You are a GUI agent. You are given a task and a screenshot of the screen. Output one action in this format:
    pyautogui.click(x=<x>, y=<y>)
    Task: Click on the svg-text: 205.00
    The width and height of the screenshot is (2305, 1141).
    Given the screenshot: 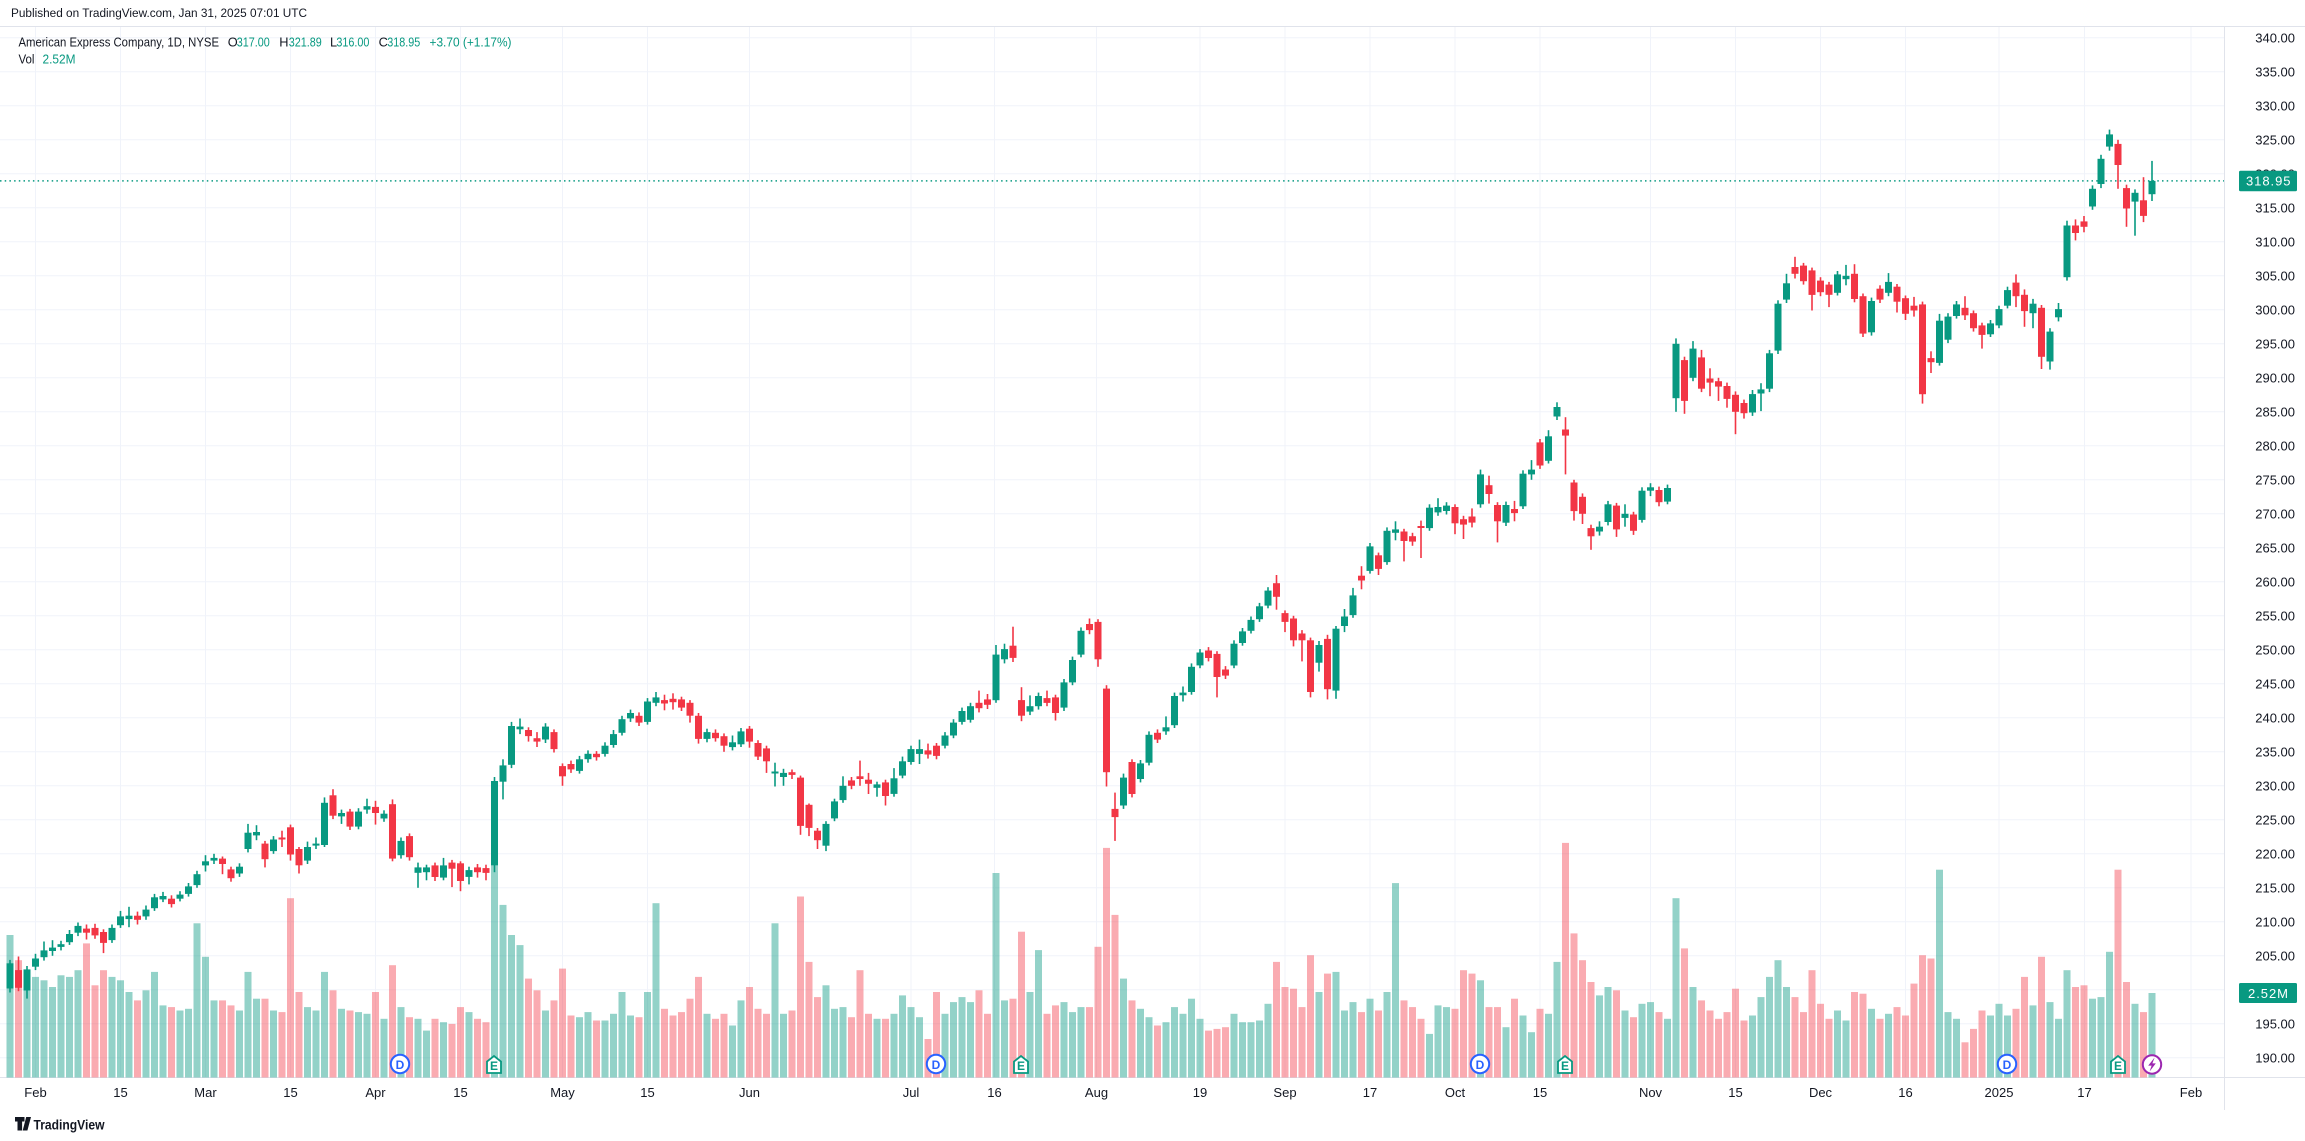 What is the action you would take?
    pyautogui.click(x=2275, y=955)
    